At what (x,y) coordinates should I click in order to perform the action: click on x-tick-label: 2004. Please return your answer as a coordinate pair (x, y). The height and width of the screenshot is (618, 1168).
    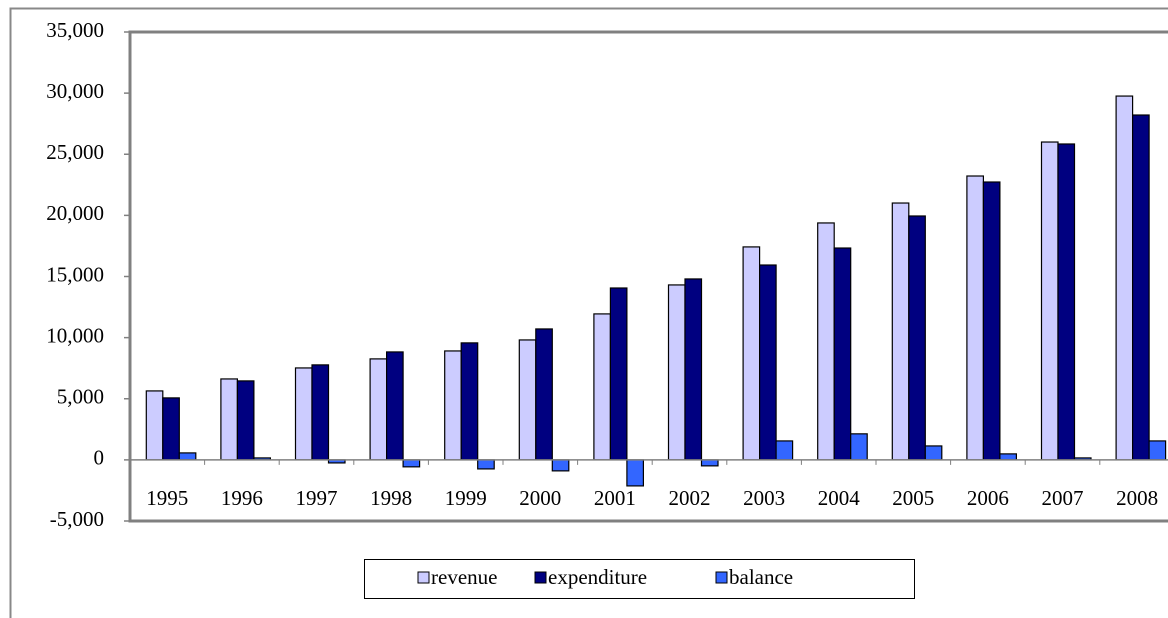
    Looking at the image, I should click on (839, 498).